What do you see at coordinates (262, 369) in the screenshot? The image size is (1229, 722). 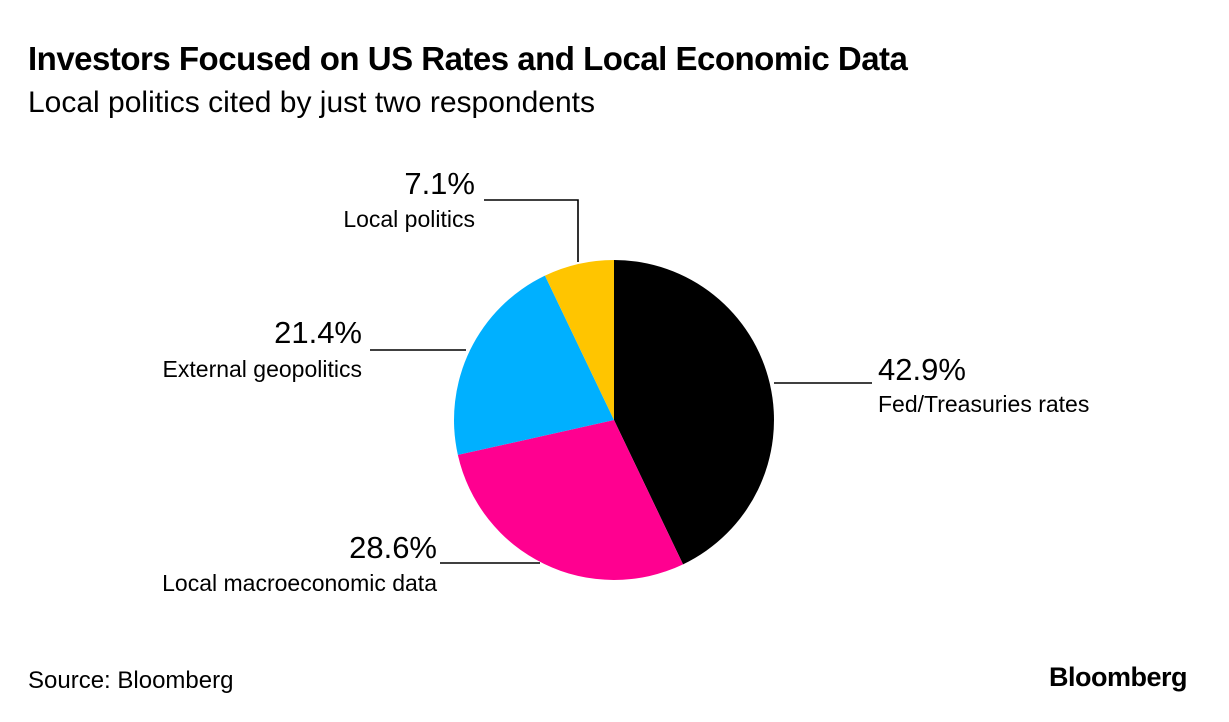 I see `slice-category-label-external-geopolitics: External geopolitics` at bounding box center [262, 369].